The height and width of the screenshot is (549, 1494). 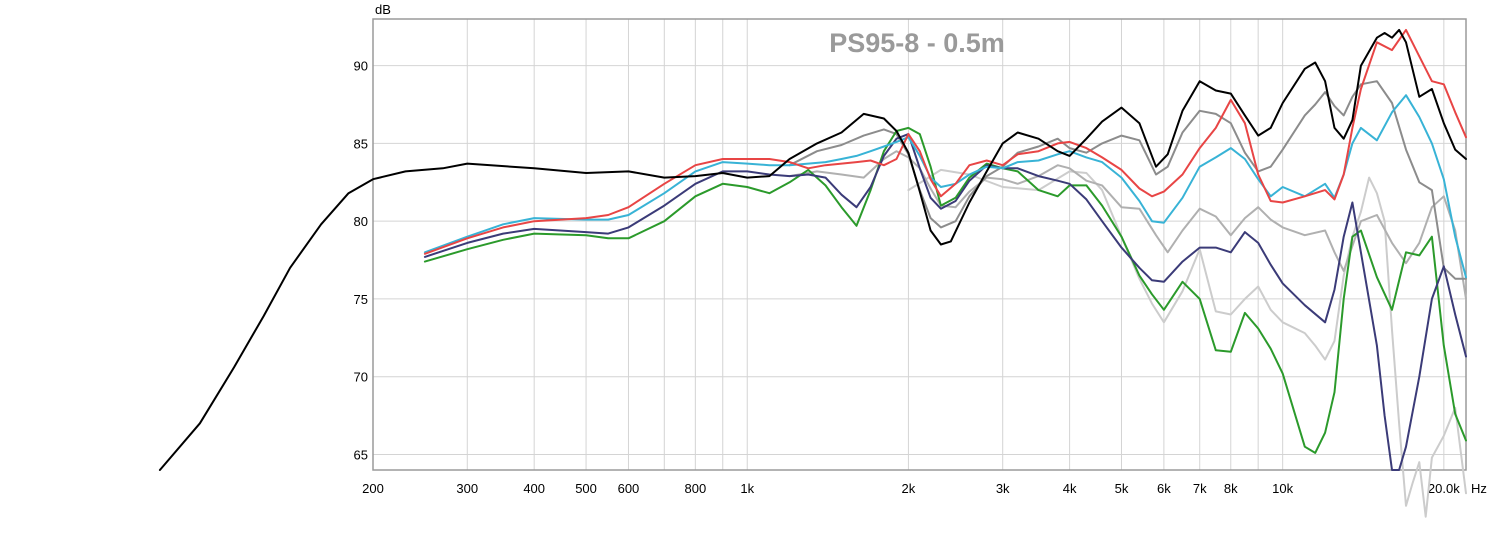 What do you see at coordinates (467, 488) in the screenshot?
I see `x-tick-label: 300` at bounding box center [467, 488].